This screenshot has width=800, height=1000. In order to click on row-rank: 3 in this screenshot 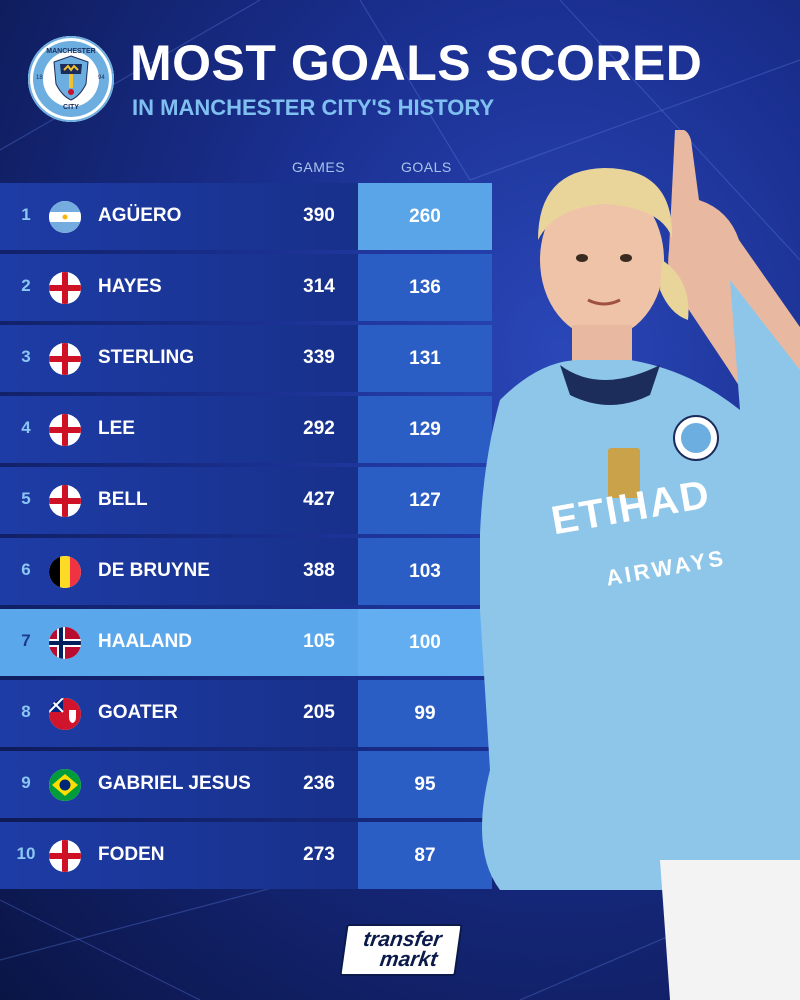, I will do `click(26, 356)`.